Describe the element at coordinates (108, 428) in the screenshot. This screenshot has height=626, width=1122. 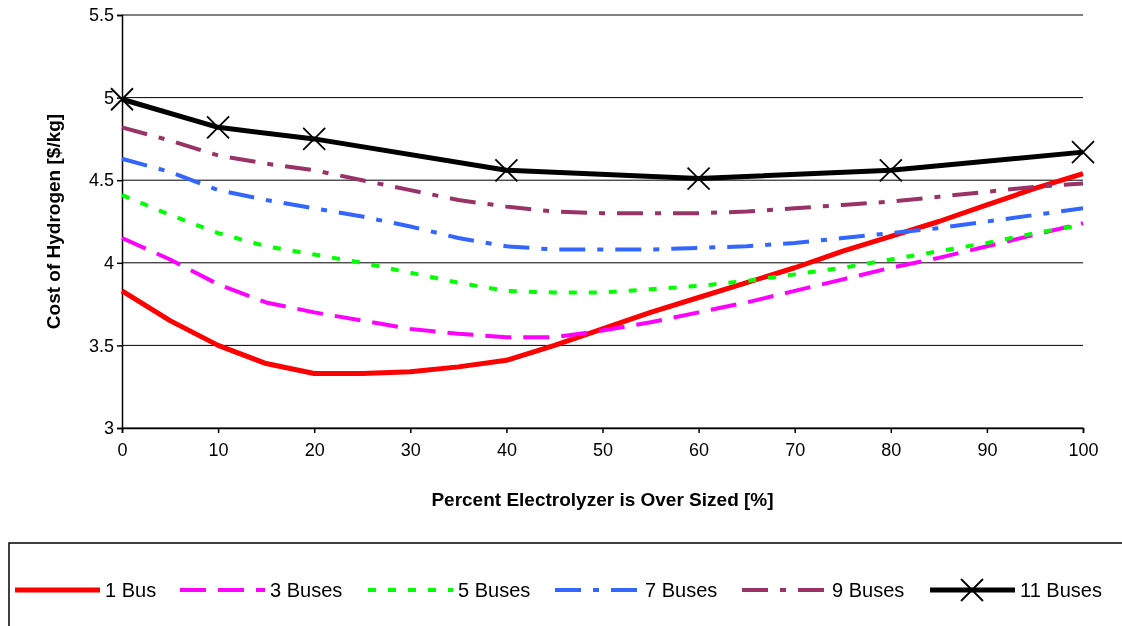
I see `y-tick-label: 3` at that location.